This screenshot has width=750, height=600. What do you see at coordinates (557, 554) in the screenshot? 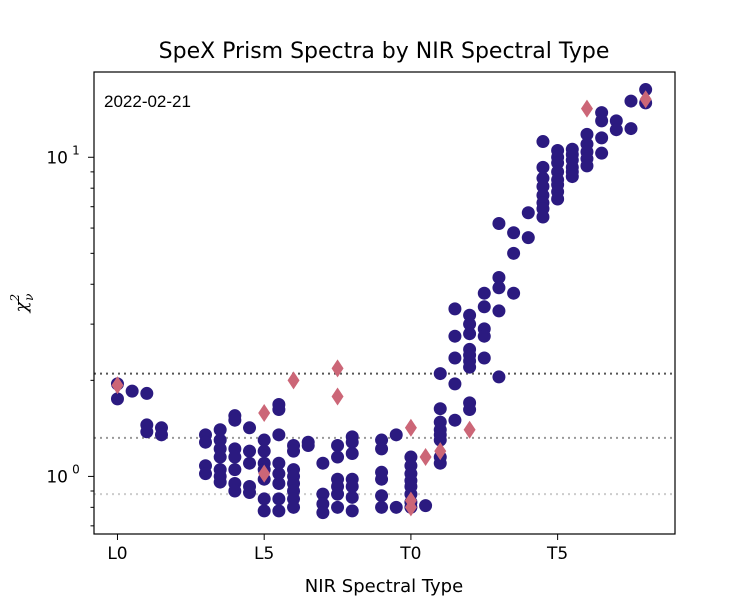
I see `x-tick-label-3: T5` at bounding box center [557, 554].